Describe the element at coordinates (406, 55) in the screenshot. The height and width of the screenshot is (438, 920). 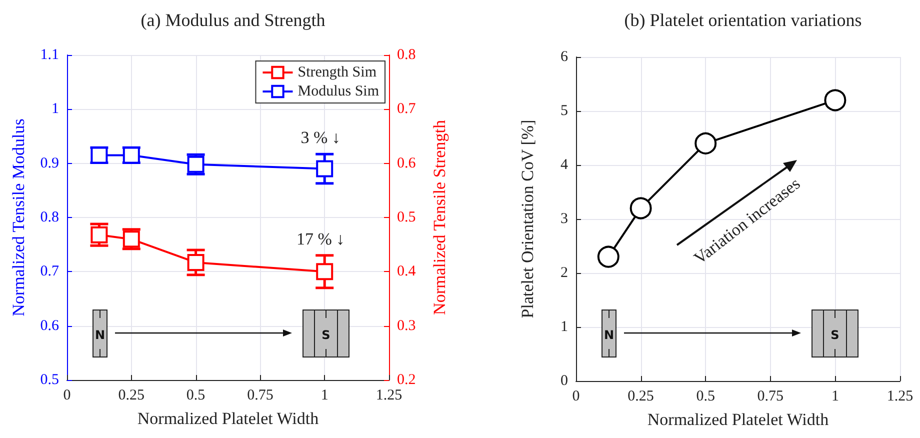
I see `y2-tick-label: 0.8` at that location.